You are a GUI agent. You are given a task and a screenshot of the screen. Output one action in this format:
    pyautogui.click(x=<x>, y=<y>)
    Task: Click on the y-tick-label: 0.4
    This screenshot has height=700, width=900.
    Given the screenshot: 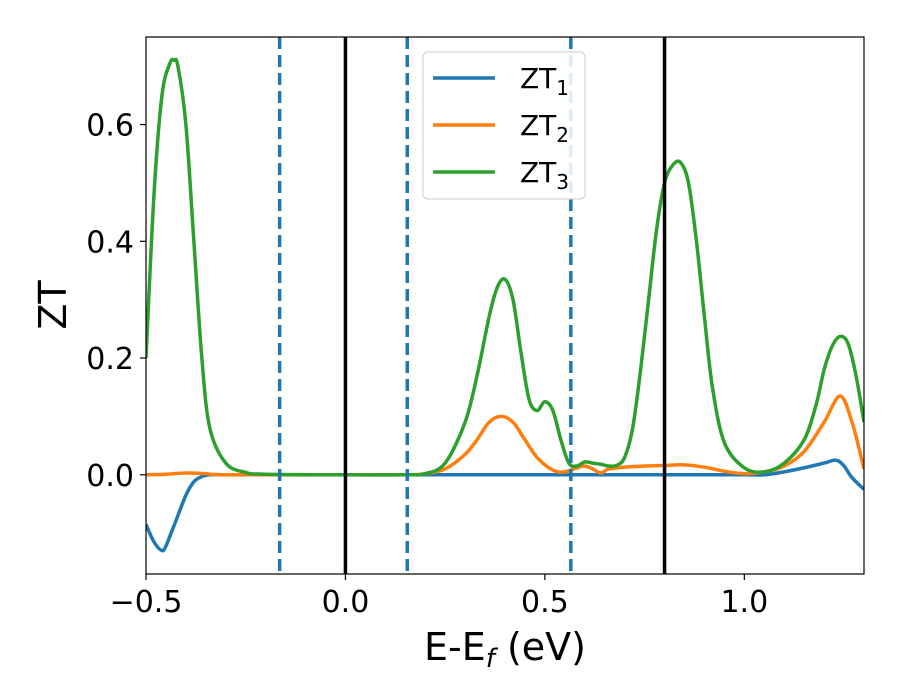 What is the action you would take?
    pyautogui.click(x=110, y=242)
    